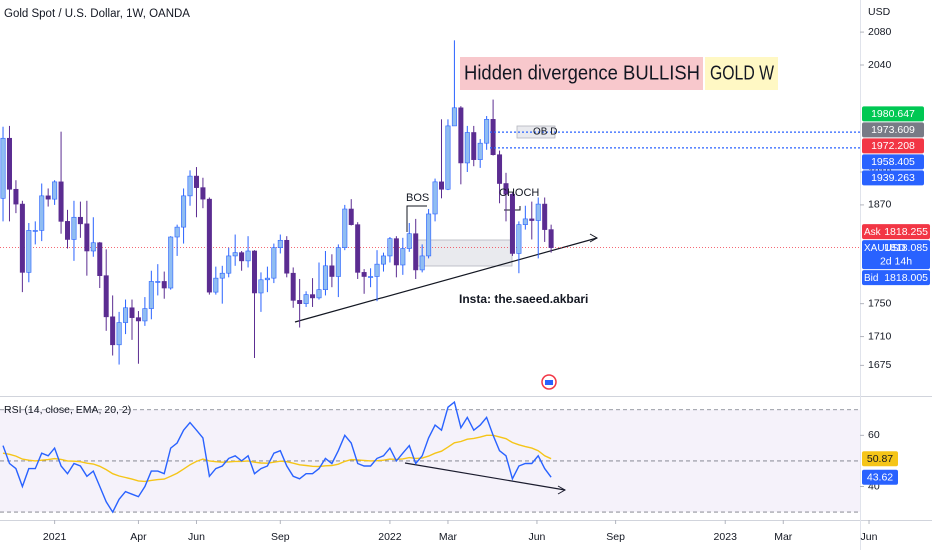 This screenshot has height=550, width=932. I want to click on annotation: OB D, so click(545, 132).